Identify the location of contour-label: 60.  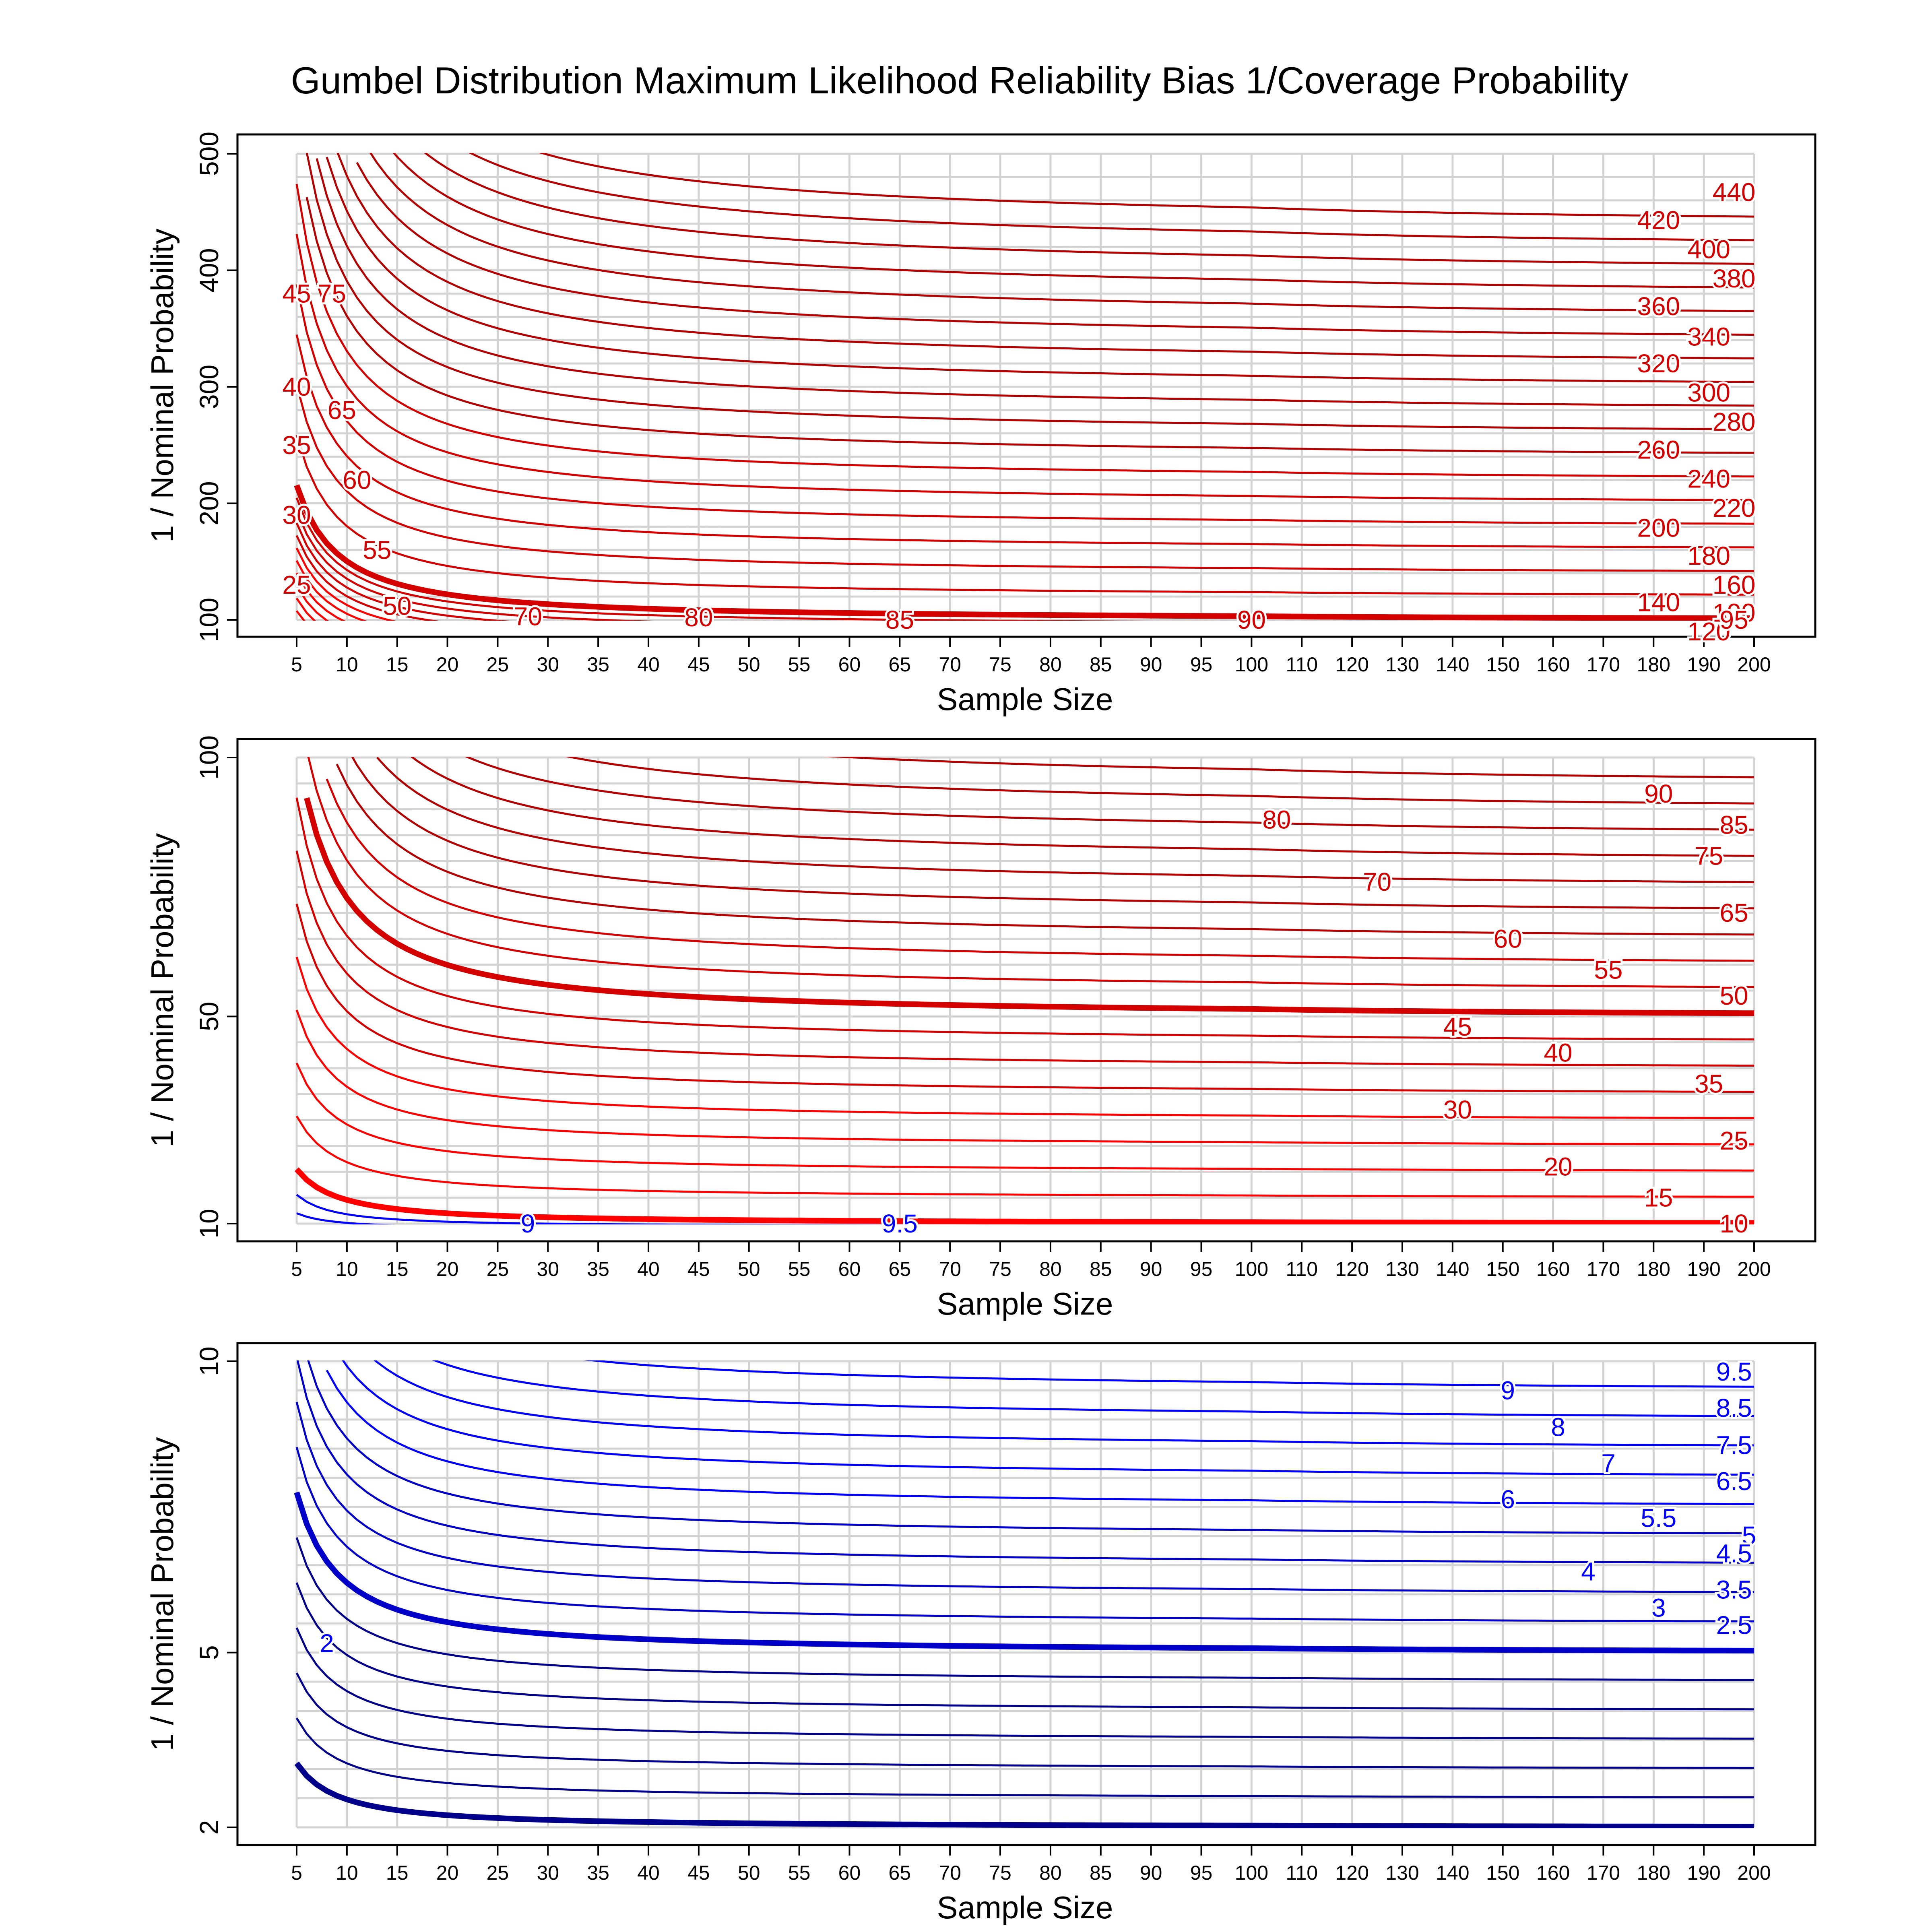
(357, 480).